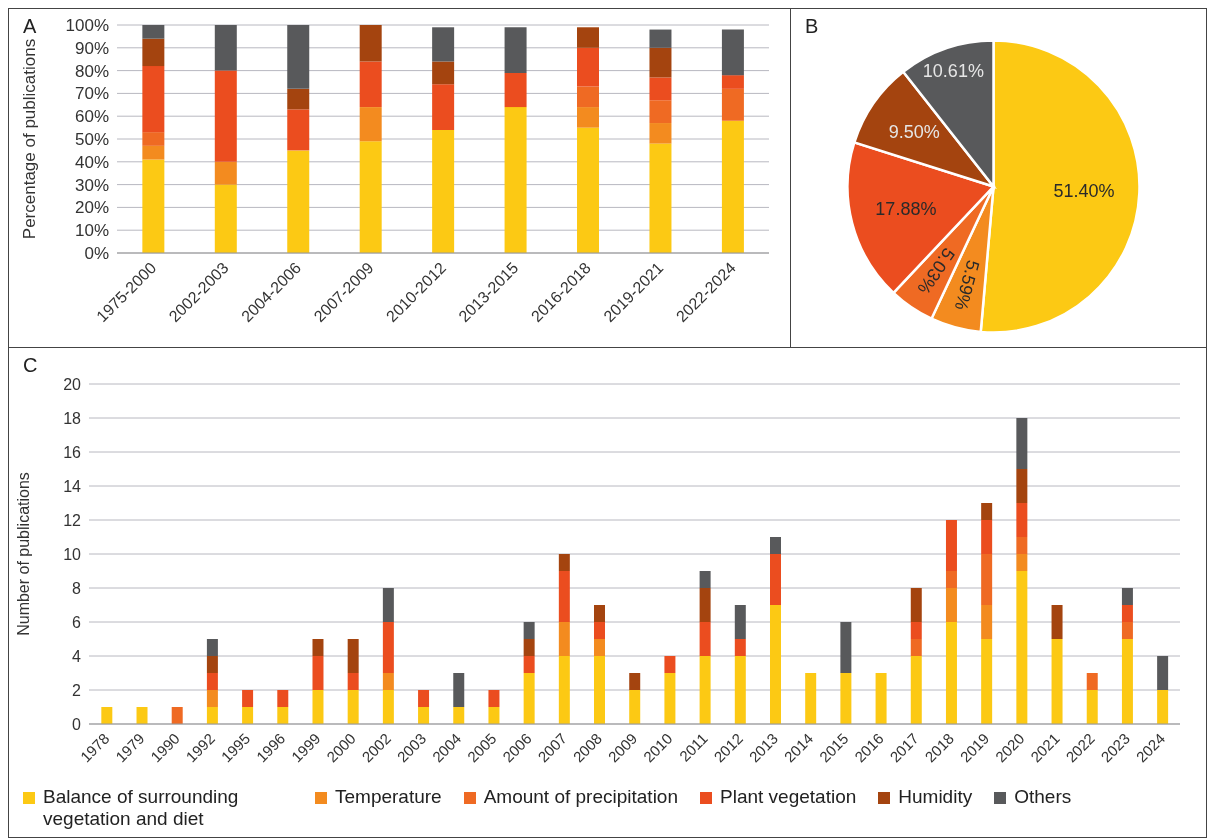 The height and width of the screenshot is (840, 1207). Describe the element at coordinates (91, 94) in the screenshot. I see `y-tick-label: 70%` at that location.